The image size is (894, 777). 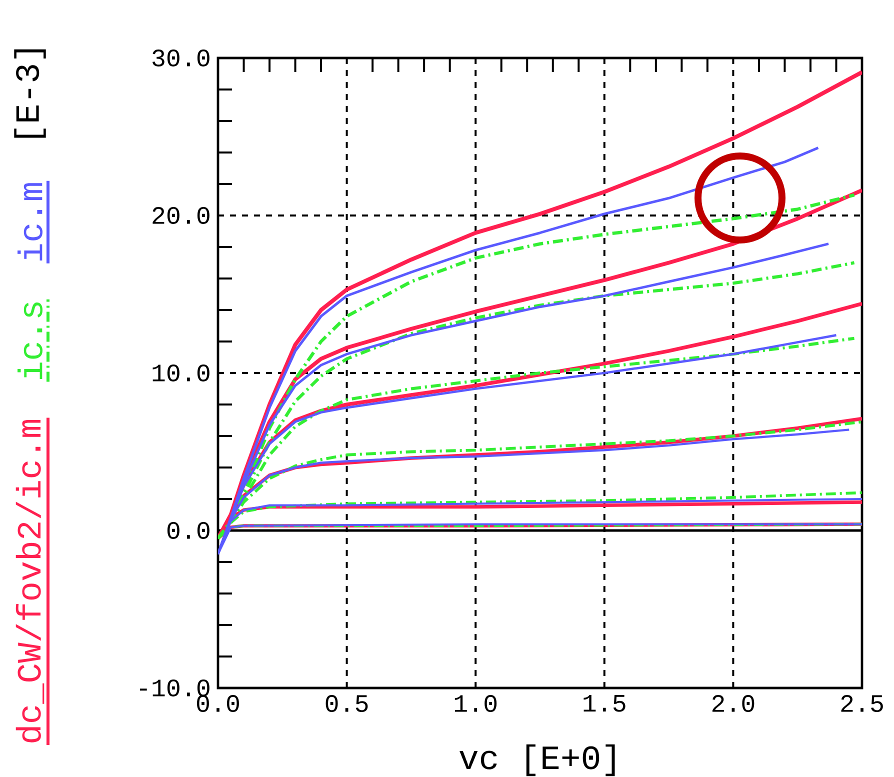 What do you see at coordinates (181, 215) in the screenshot?
I see `y-tick-label: 20.0` at bounding box center [181, 215].